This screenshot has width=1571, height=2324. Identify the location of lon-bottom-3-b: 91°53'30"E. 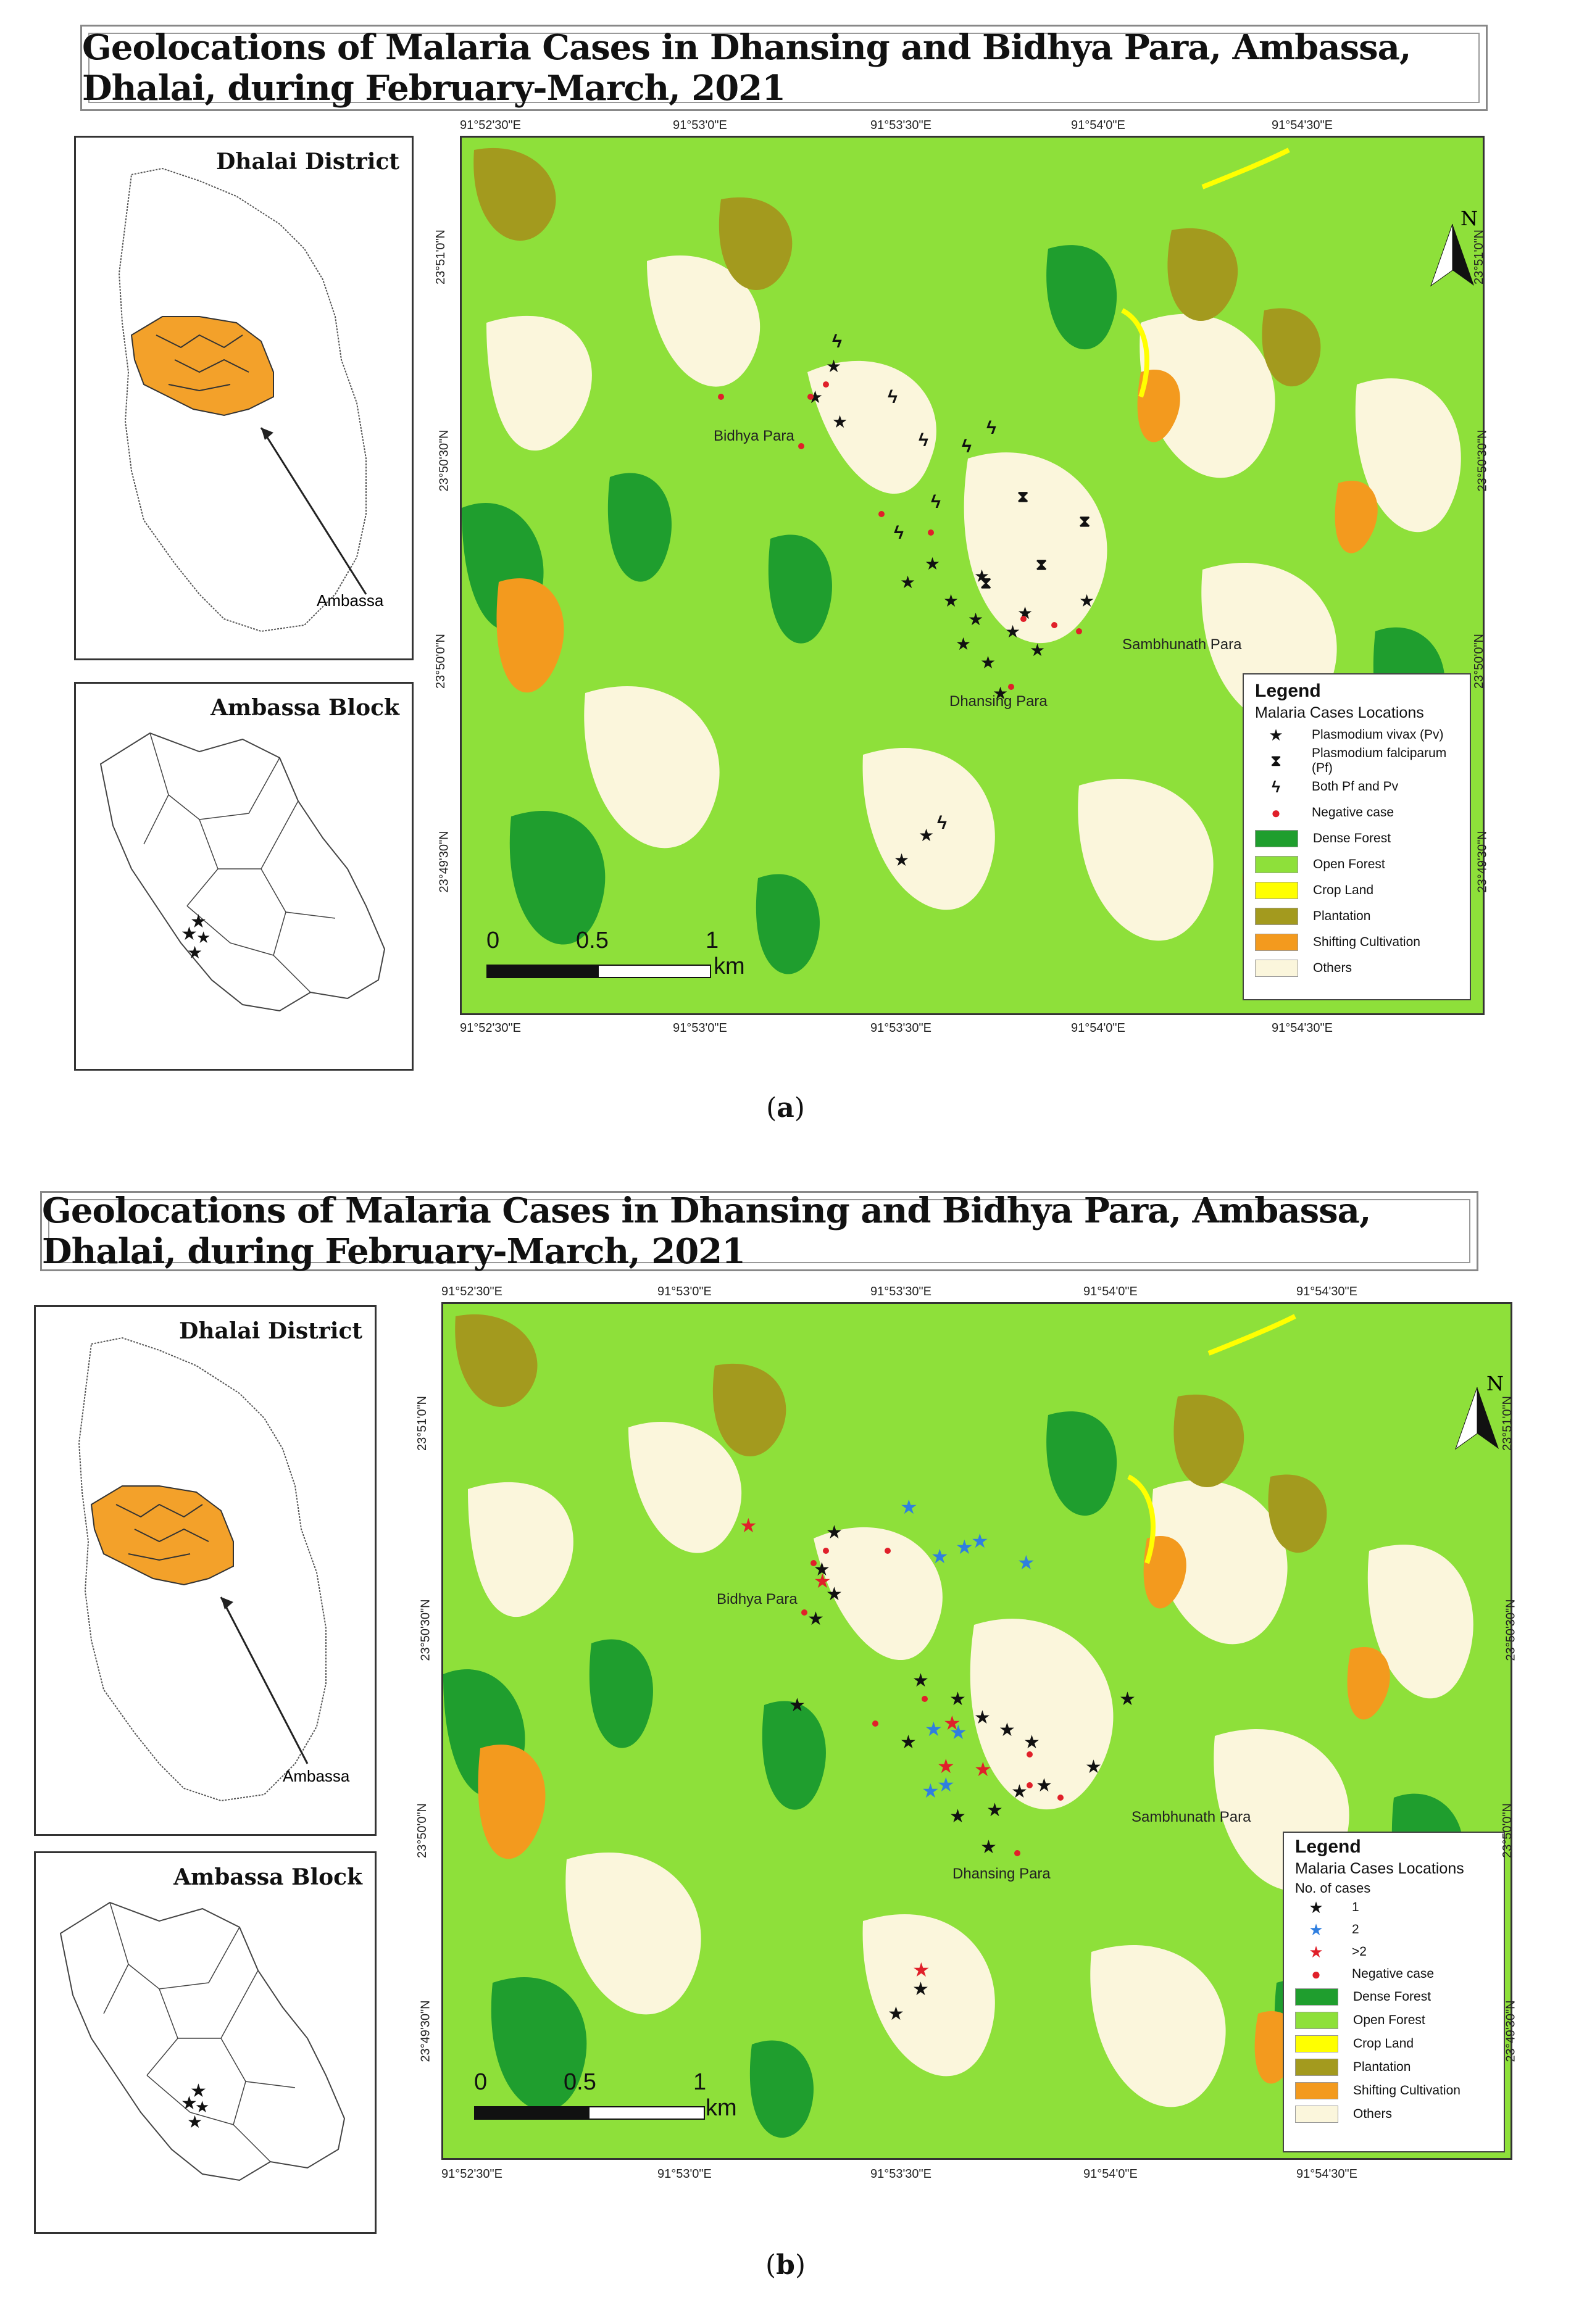
(901, 2174).